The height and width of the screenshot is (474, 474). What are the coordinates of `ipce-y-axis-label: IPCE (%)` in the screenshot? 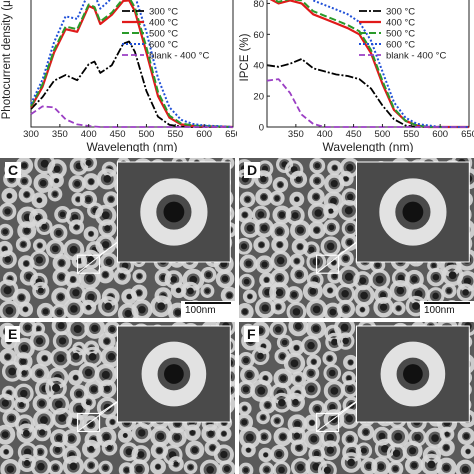 It's located at (245, 57).